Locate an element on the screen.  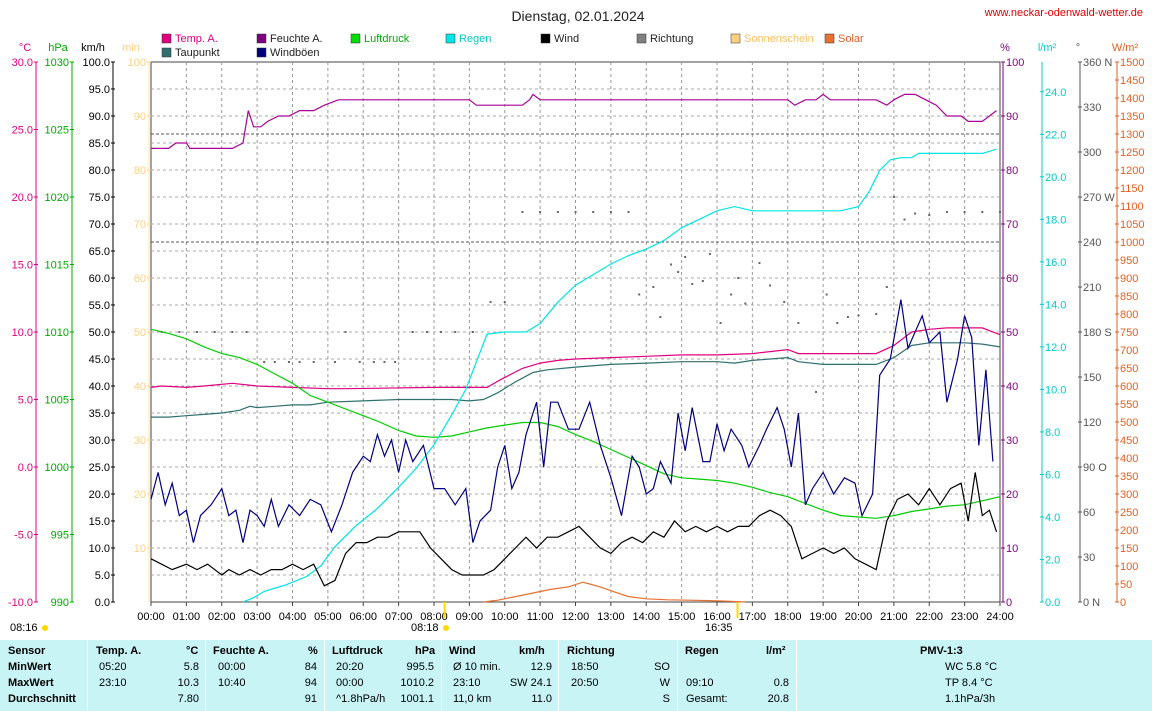
x-tick-label: 22:00 is located at coordinates (929, 617).